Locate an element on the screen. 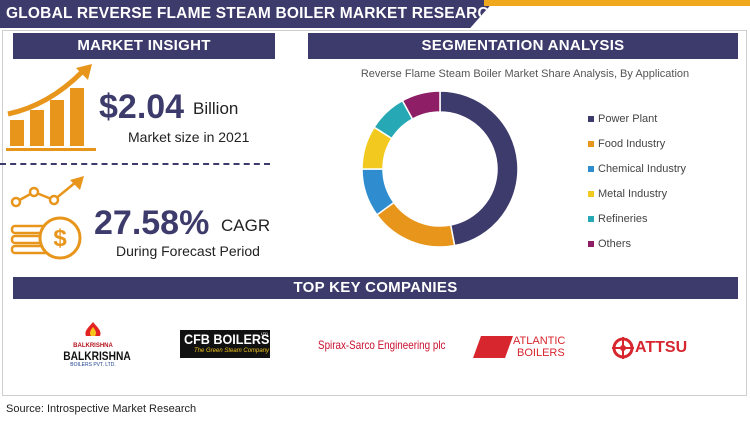  legend-item: Chemical Industry is located at coordinates (637, 168).